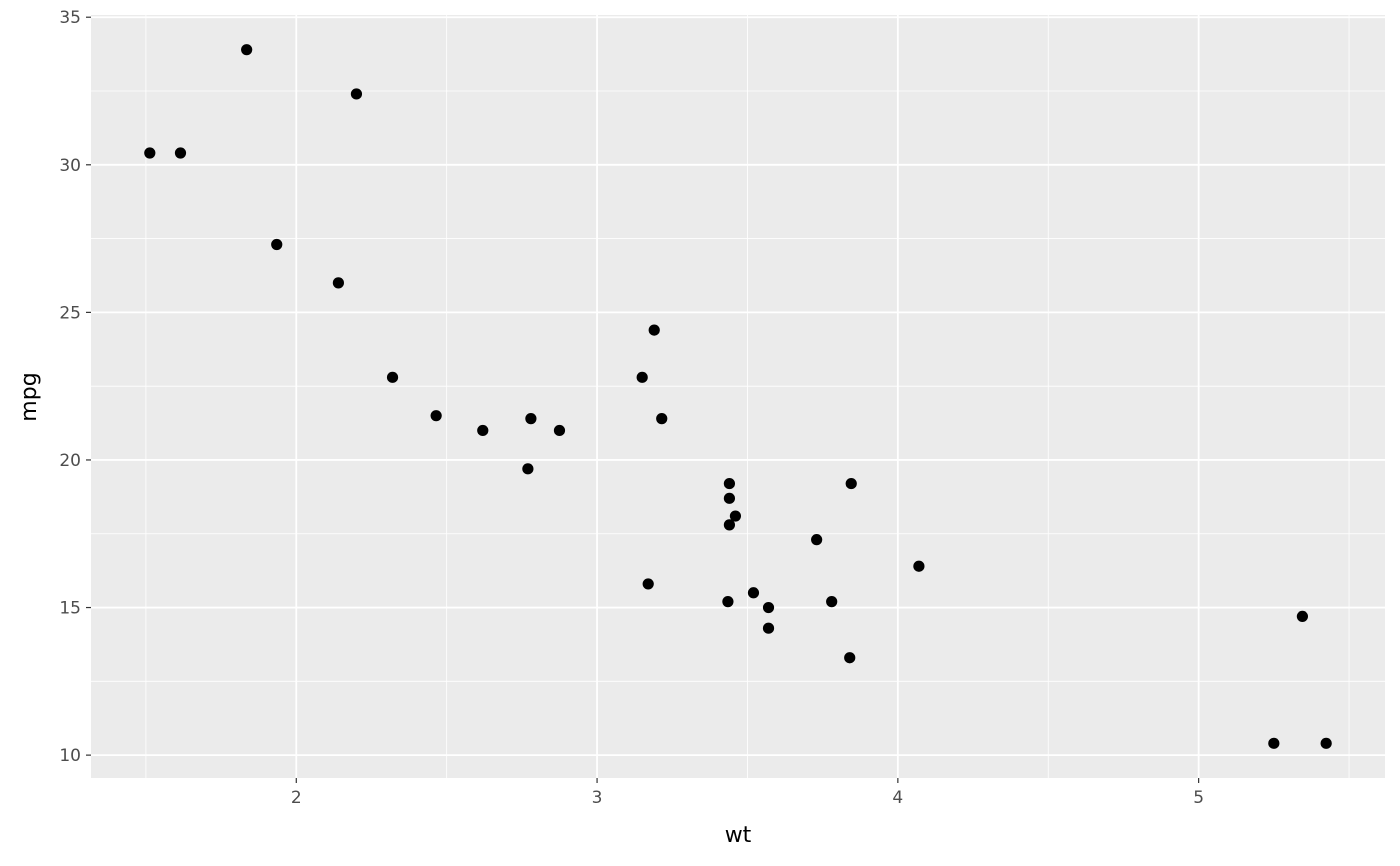 This screenshot has height=866, width=1400. I want to click on y-axis-title: mpg, so click(29, 396).